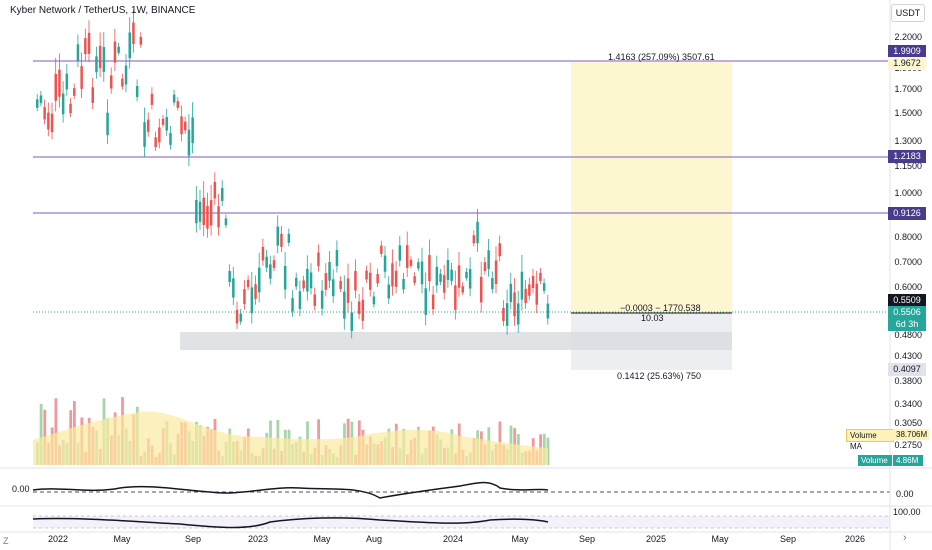 The image size is (932, 550). What do you see at coordinates (907, 51) in the screenshot?
I see `level-badge-1: 1.9909` at bounding box center [907, 51].